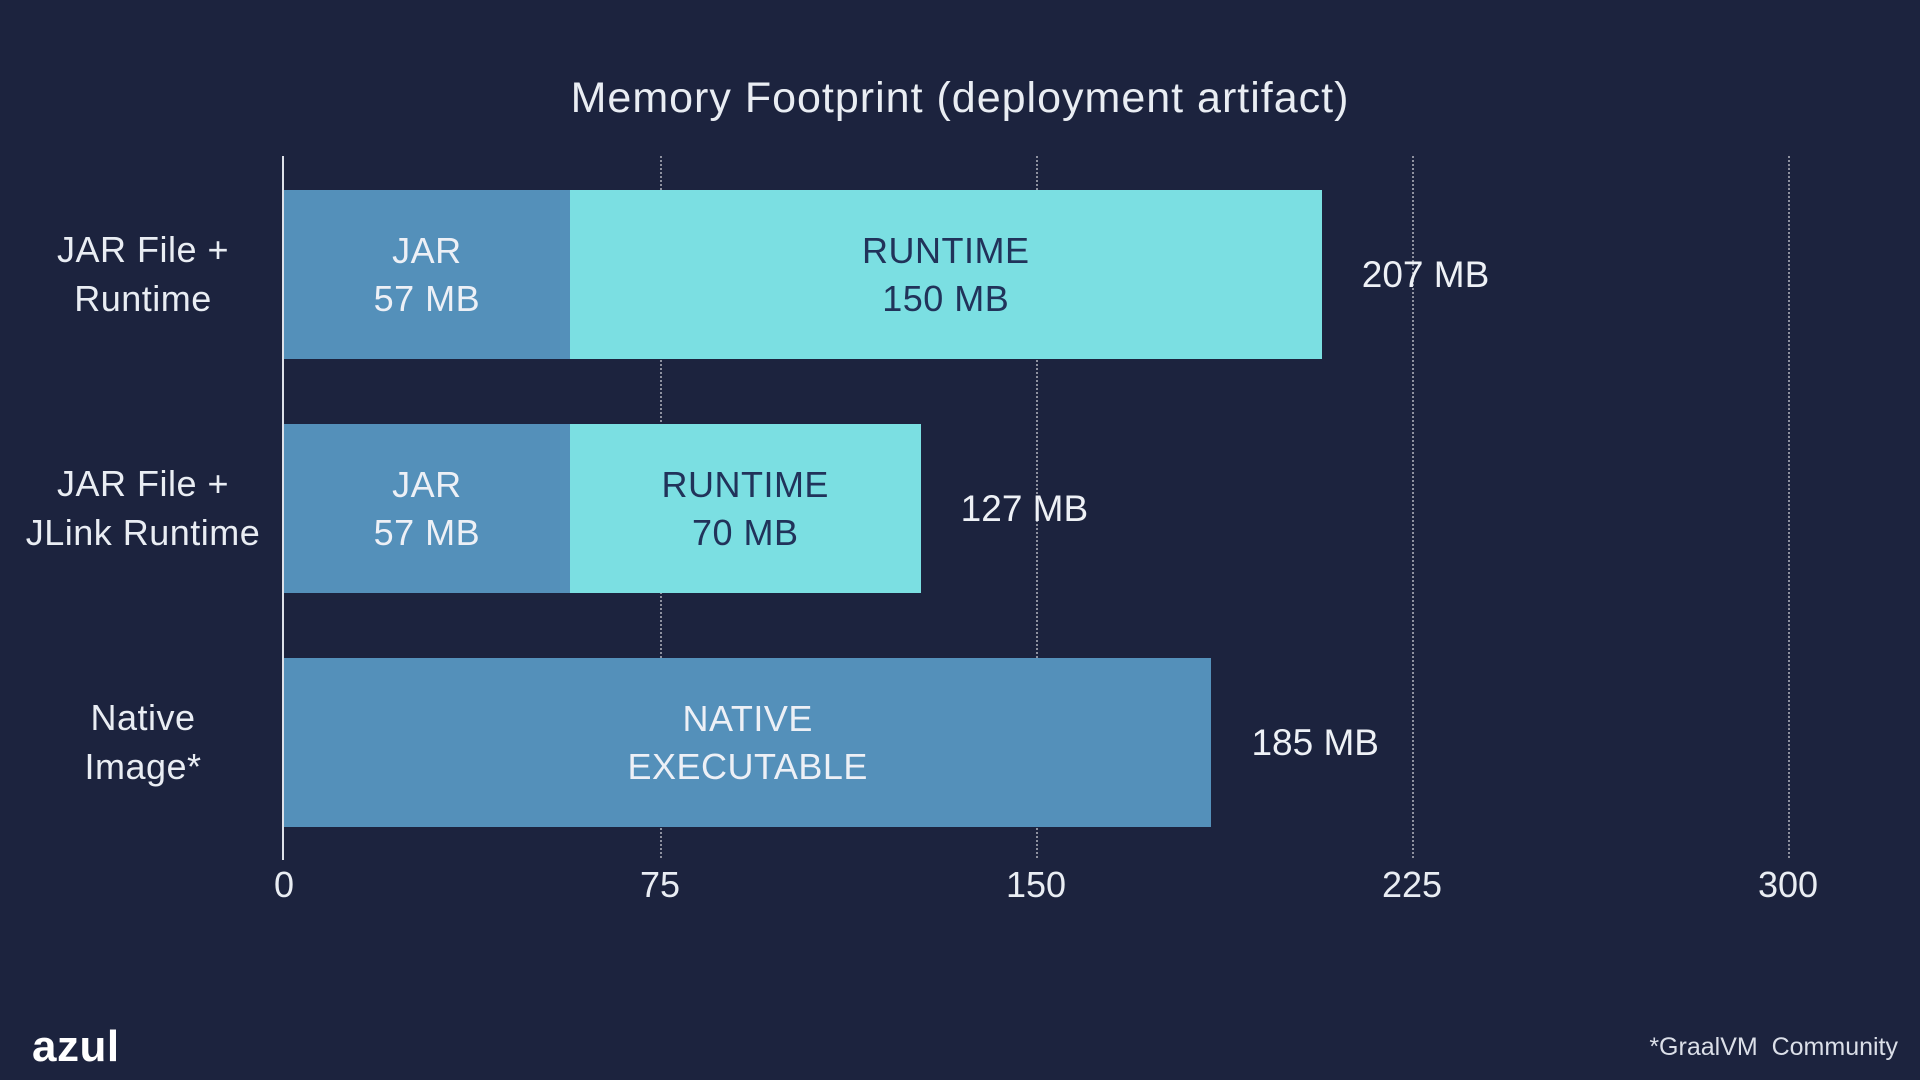 The height and width of the screenshot is (1080, 1920). What do you see at coordinates (284, 884) in the screenshot?
I see `x-tick-label-0: 0` at bounding box center [284, 884].